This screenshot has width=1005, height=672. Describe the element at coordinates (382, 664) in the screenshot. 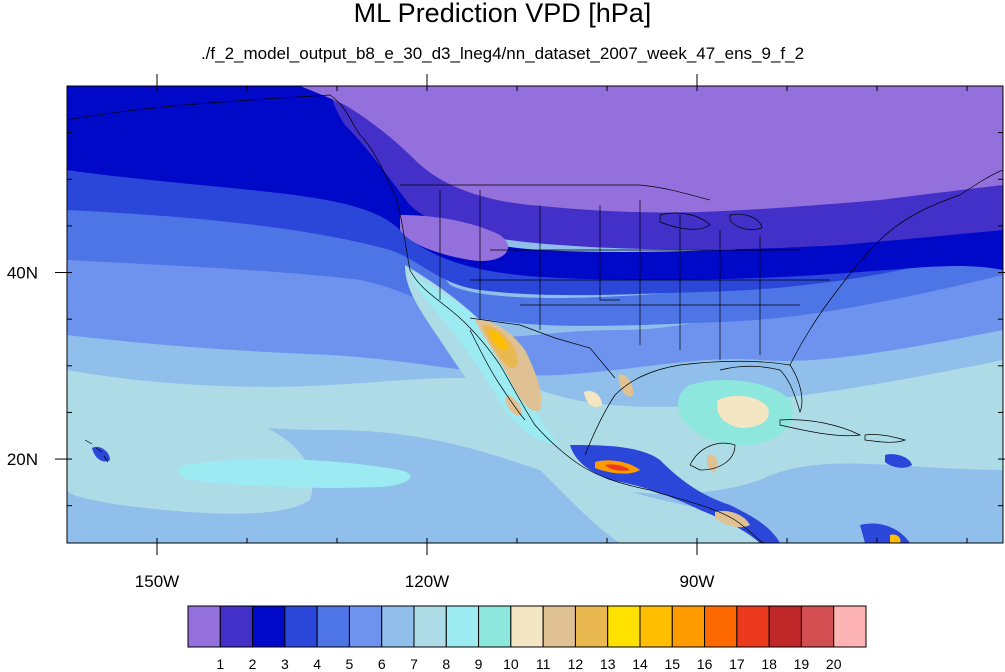

I see `colorbar-label: 6` at that location.